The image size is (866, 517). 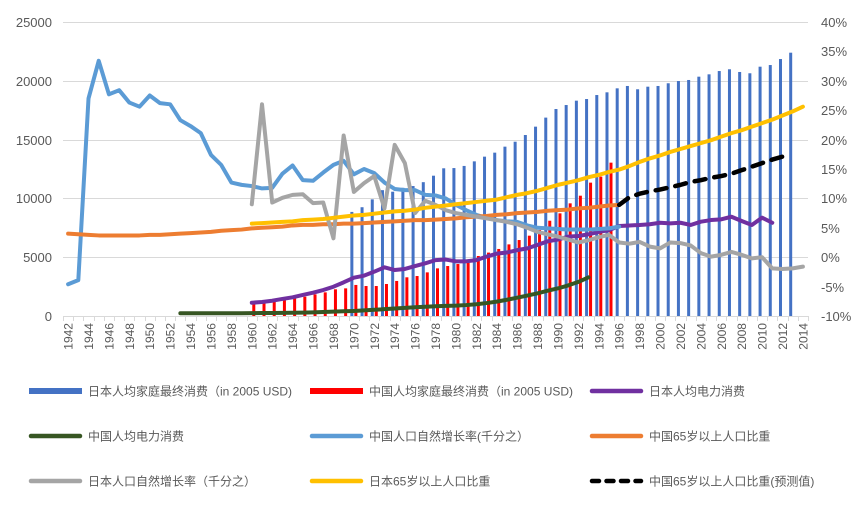 What do you see at coordinates (834, 110) in the screenshot?
I see `right-axis-tick-label: 25%` at bounding box center [834, 110].